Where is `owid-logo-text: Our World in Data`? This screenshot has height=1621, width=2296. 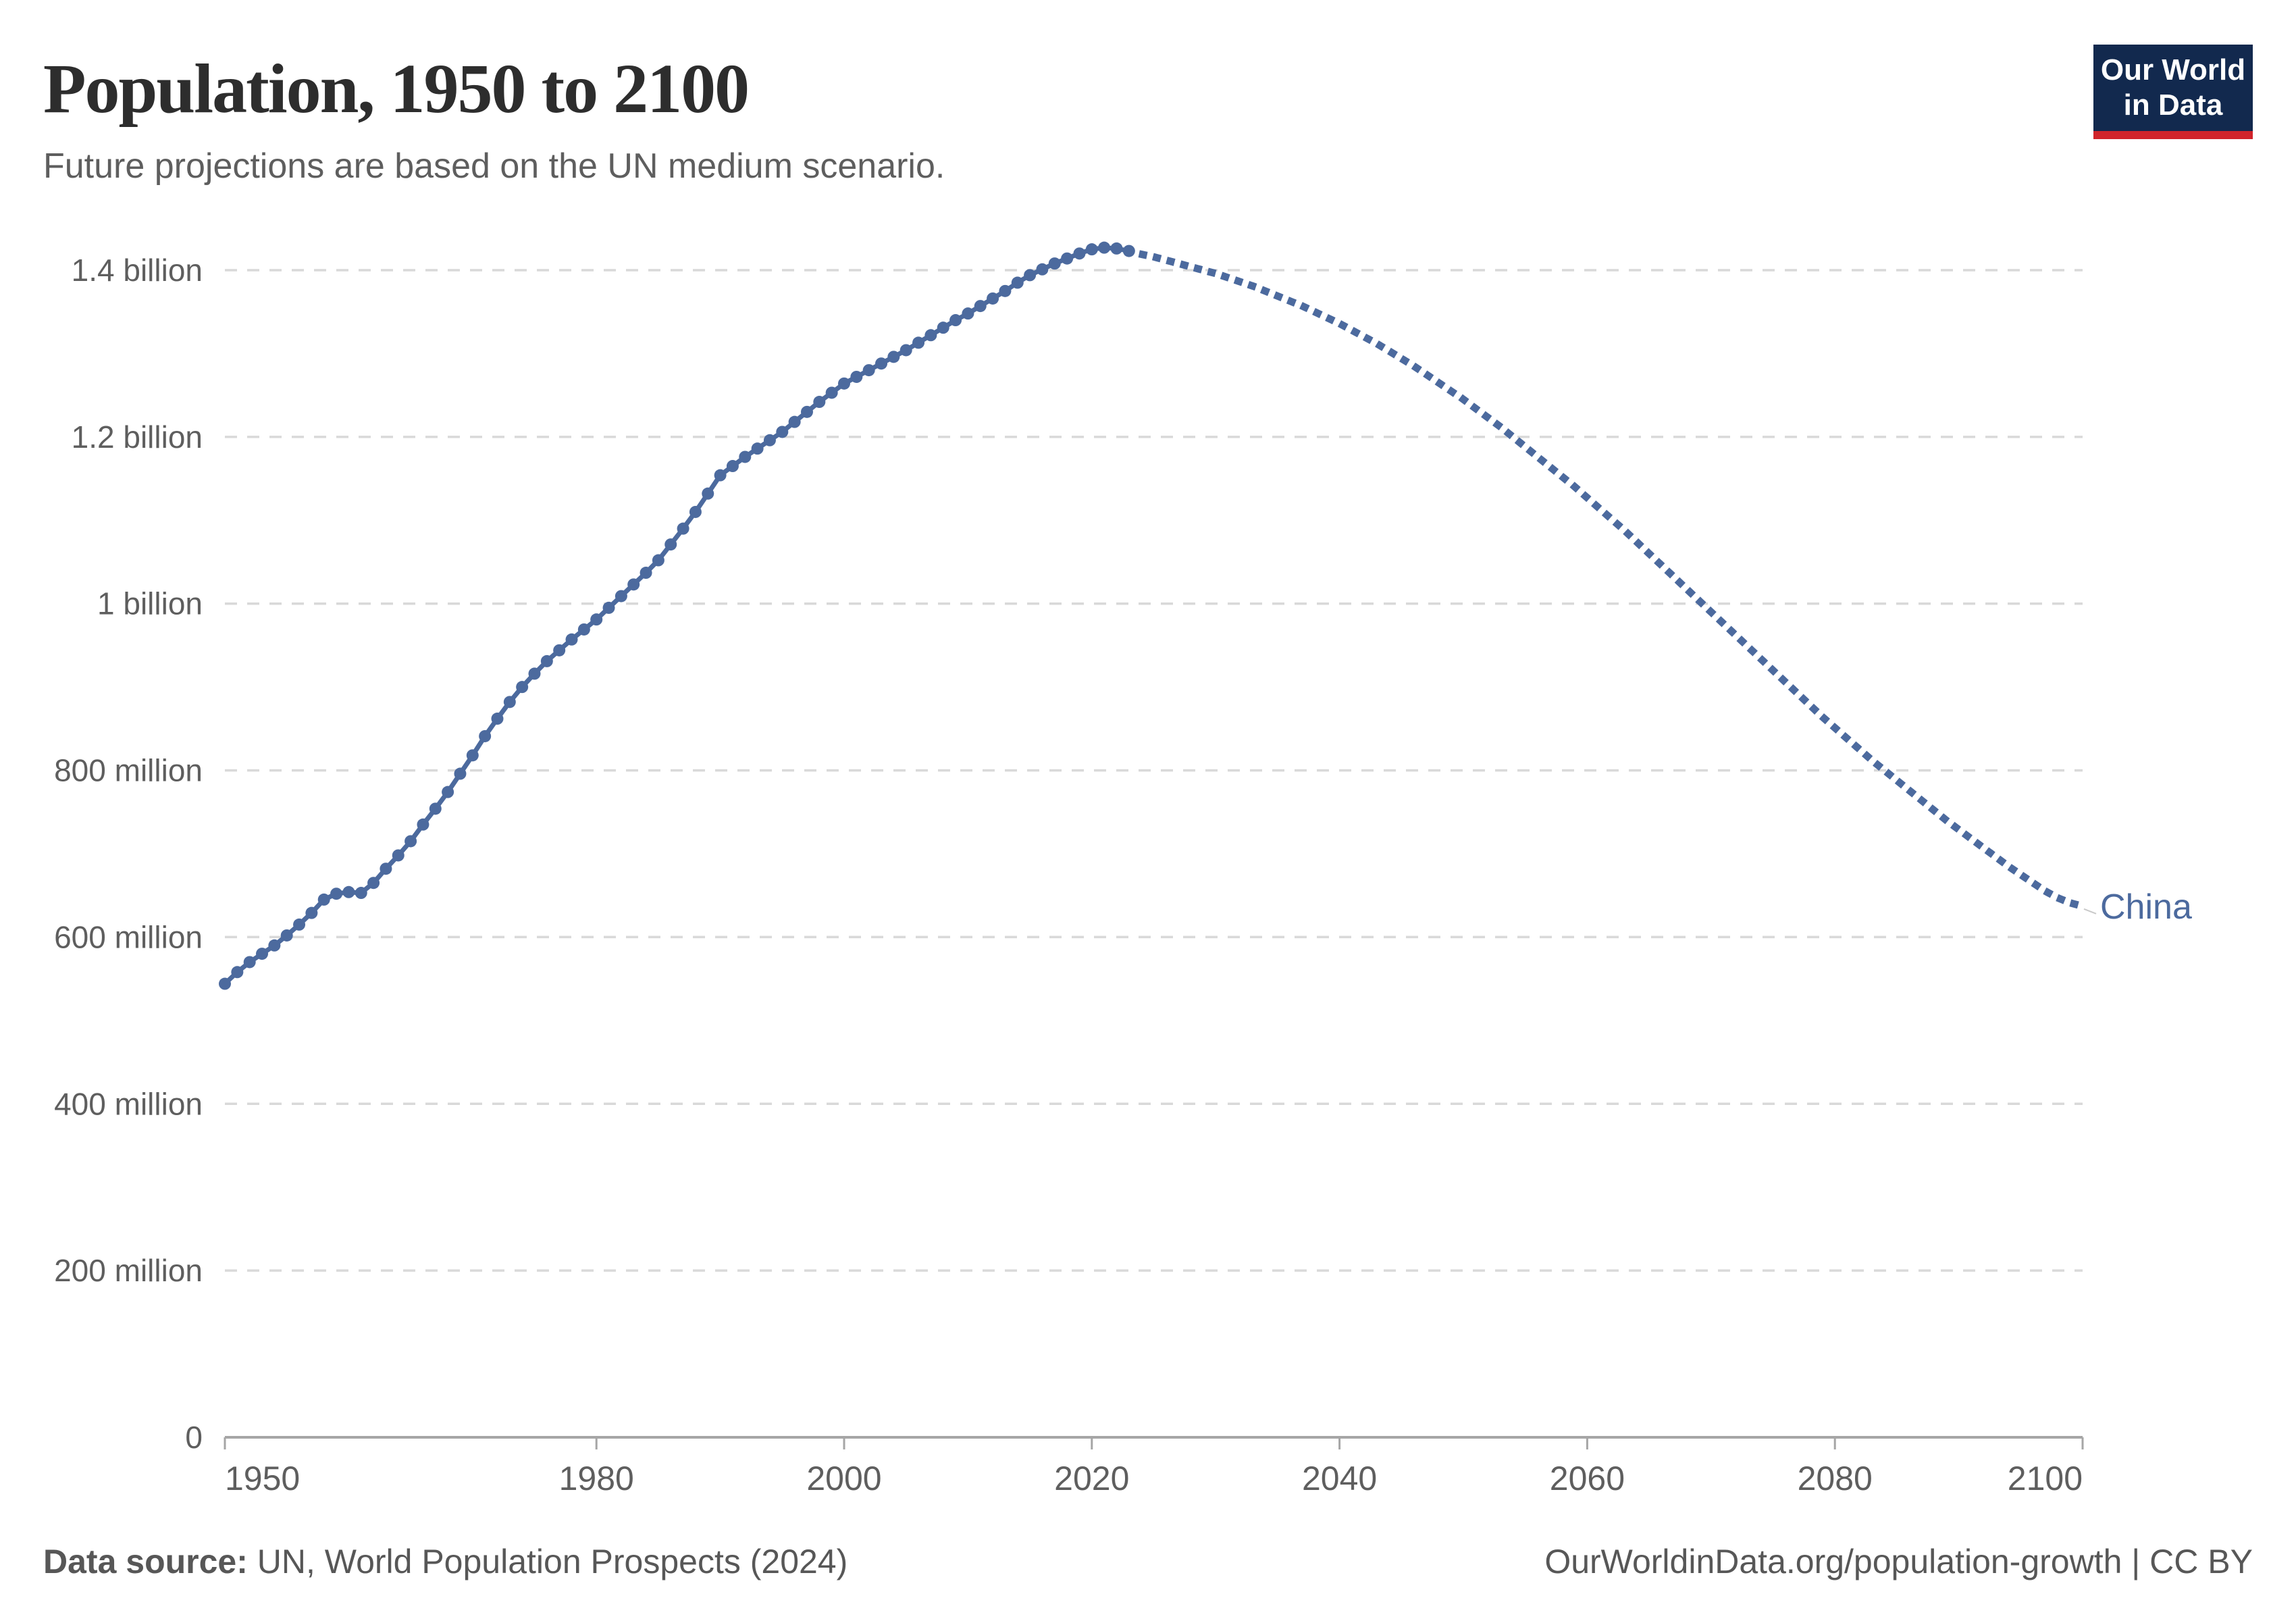
owid-logo-text: Our World in Data is located at coordinates (2173, 88).